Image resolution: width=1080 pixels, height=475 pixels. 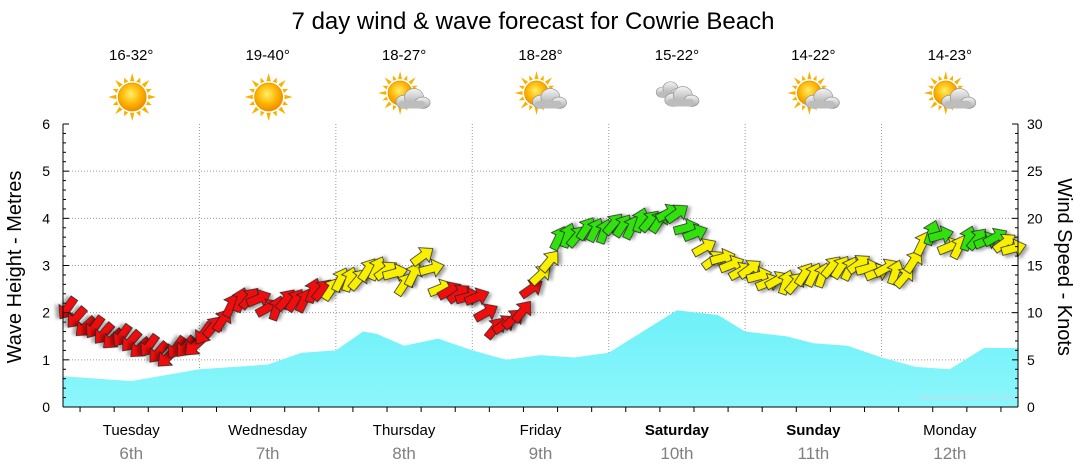 I want to click on temperature-range: 18-28°, so click(x=540, y=55).